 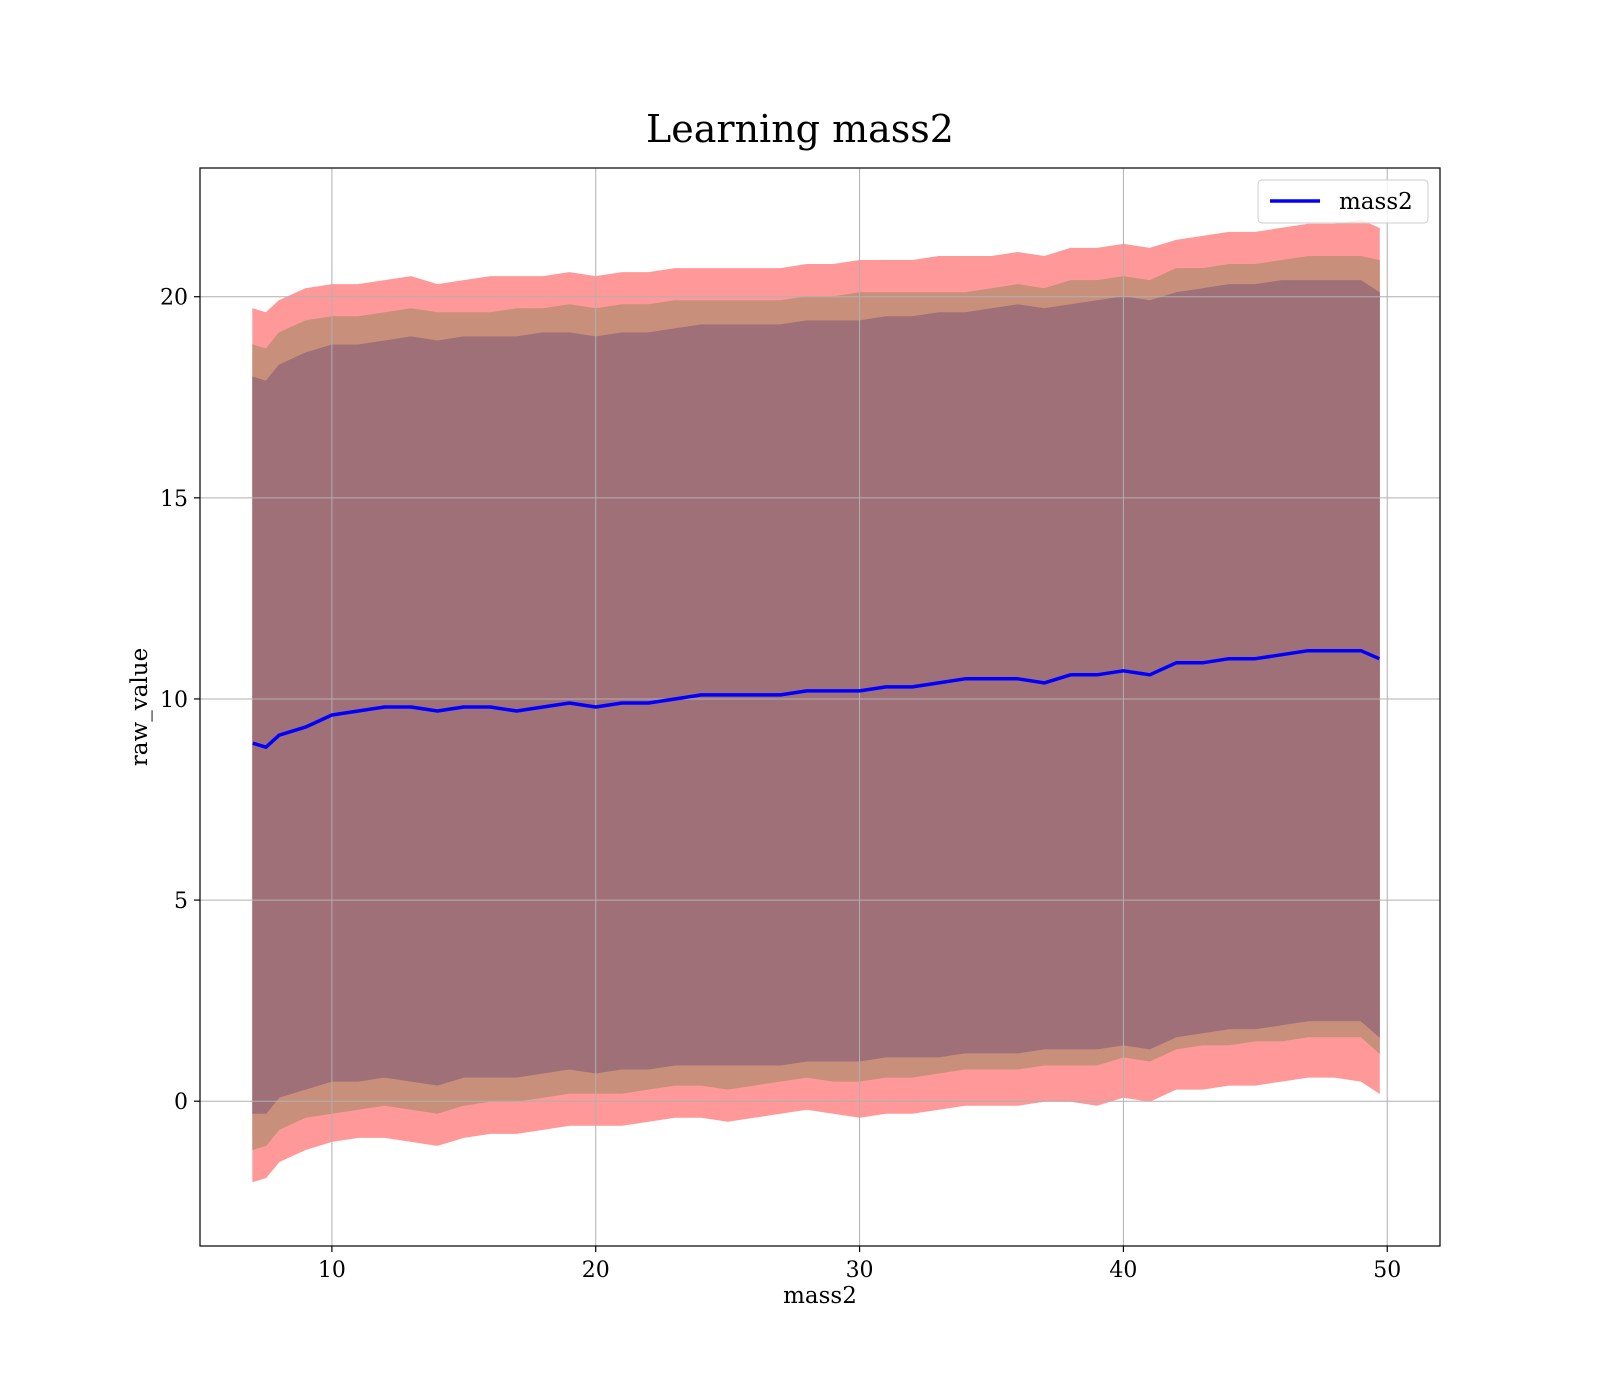 I want to click on series-lines, so click(x=816, y=698).